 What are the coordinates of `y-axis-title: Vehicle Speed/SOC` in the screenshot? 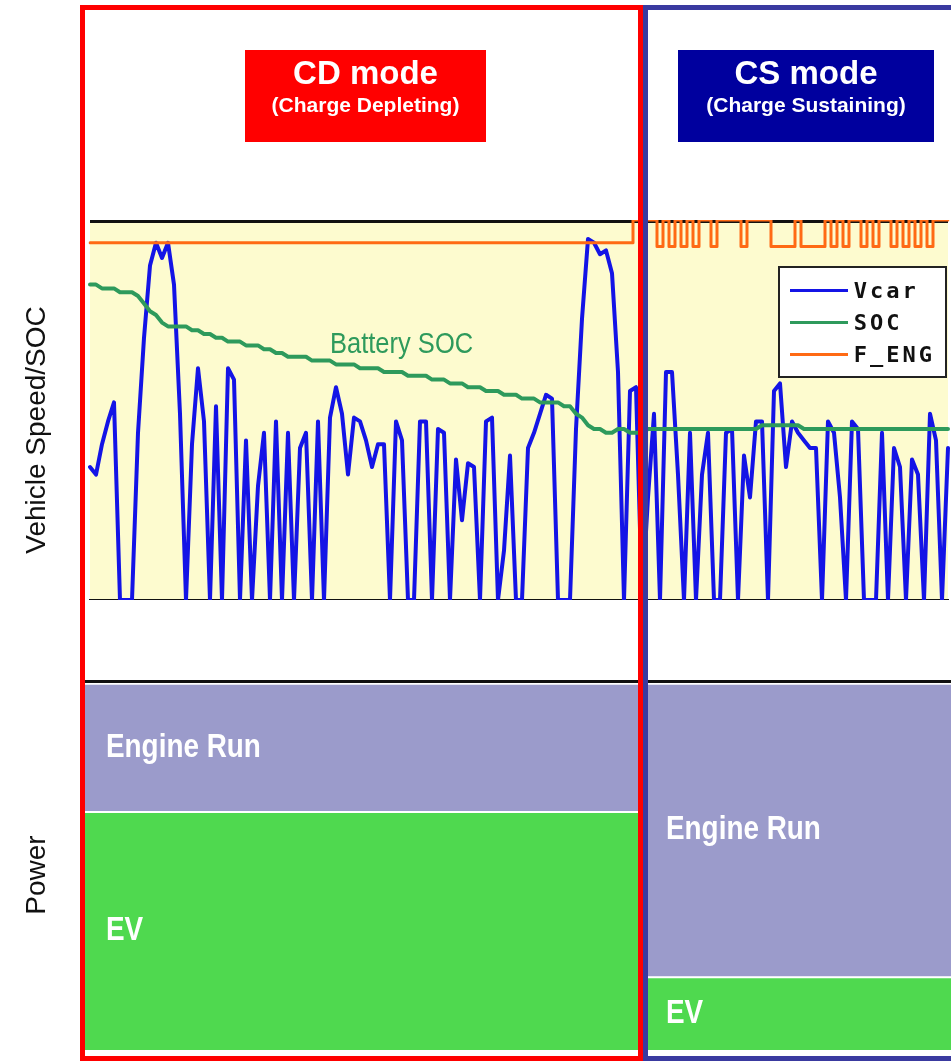 It's located at (36, 430).